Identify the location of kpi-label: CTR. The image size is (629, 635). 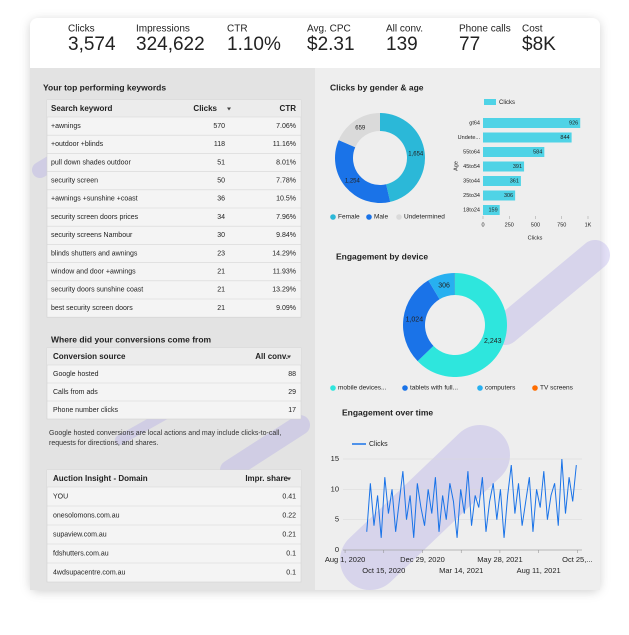
(237, 29).